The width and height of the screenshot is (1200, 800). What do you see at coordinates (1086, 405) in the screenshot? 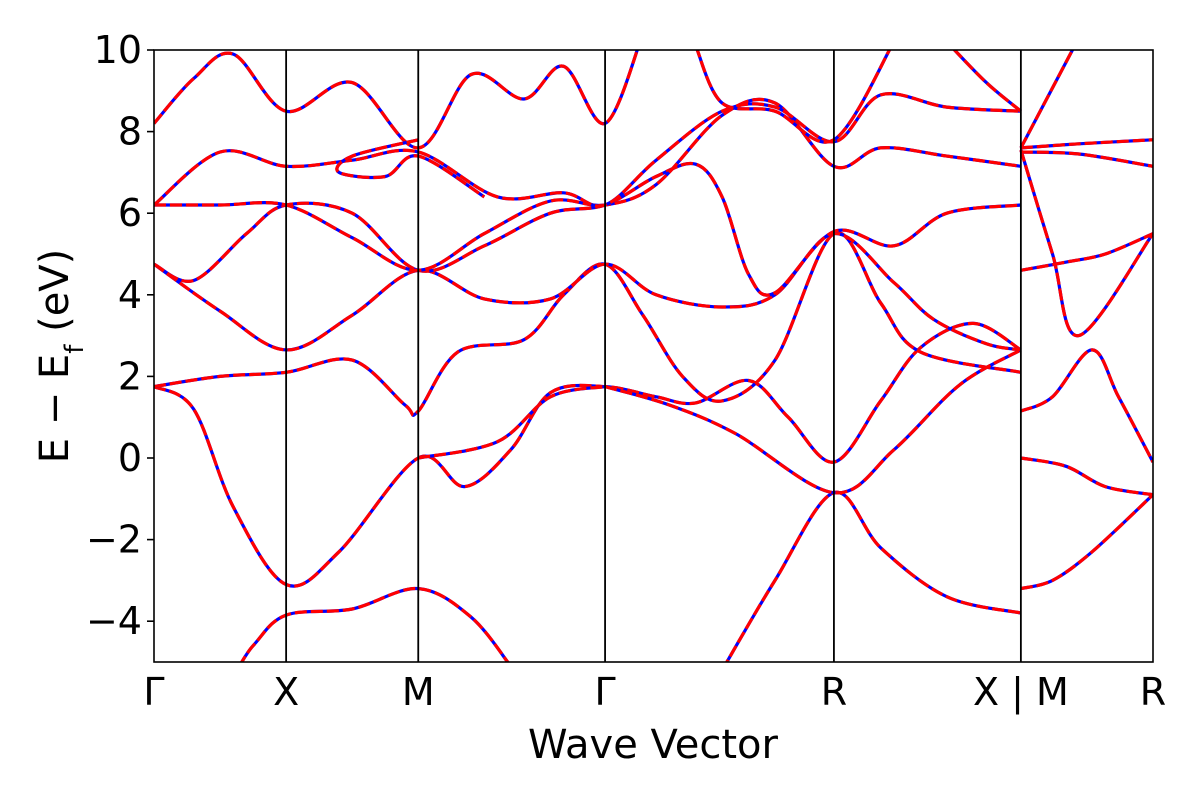
I see `band-16-red` at bounding box center [1086, 405].